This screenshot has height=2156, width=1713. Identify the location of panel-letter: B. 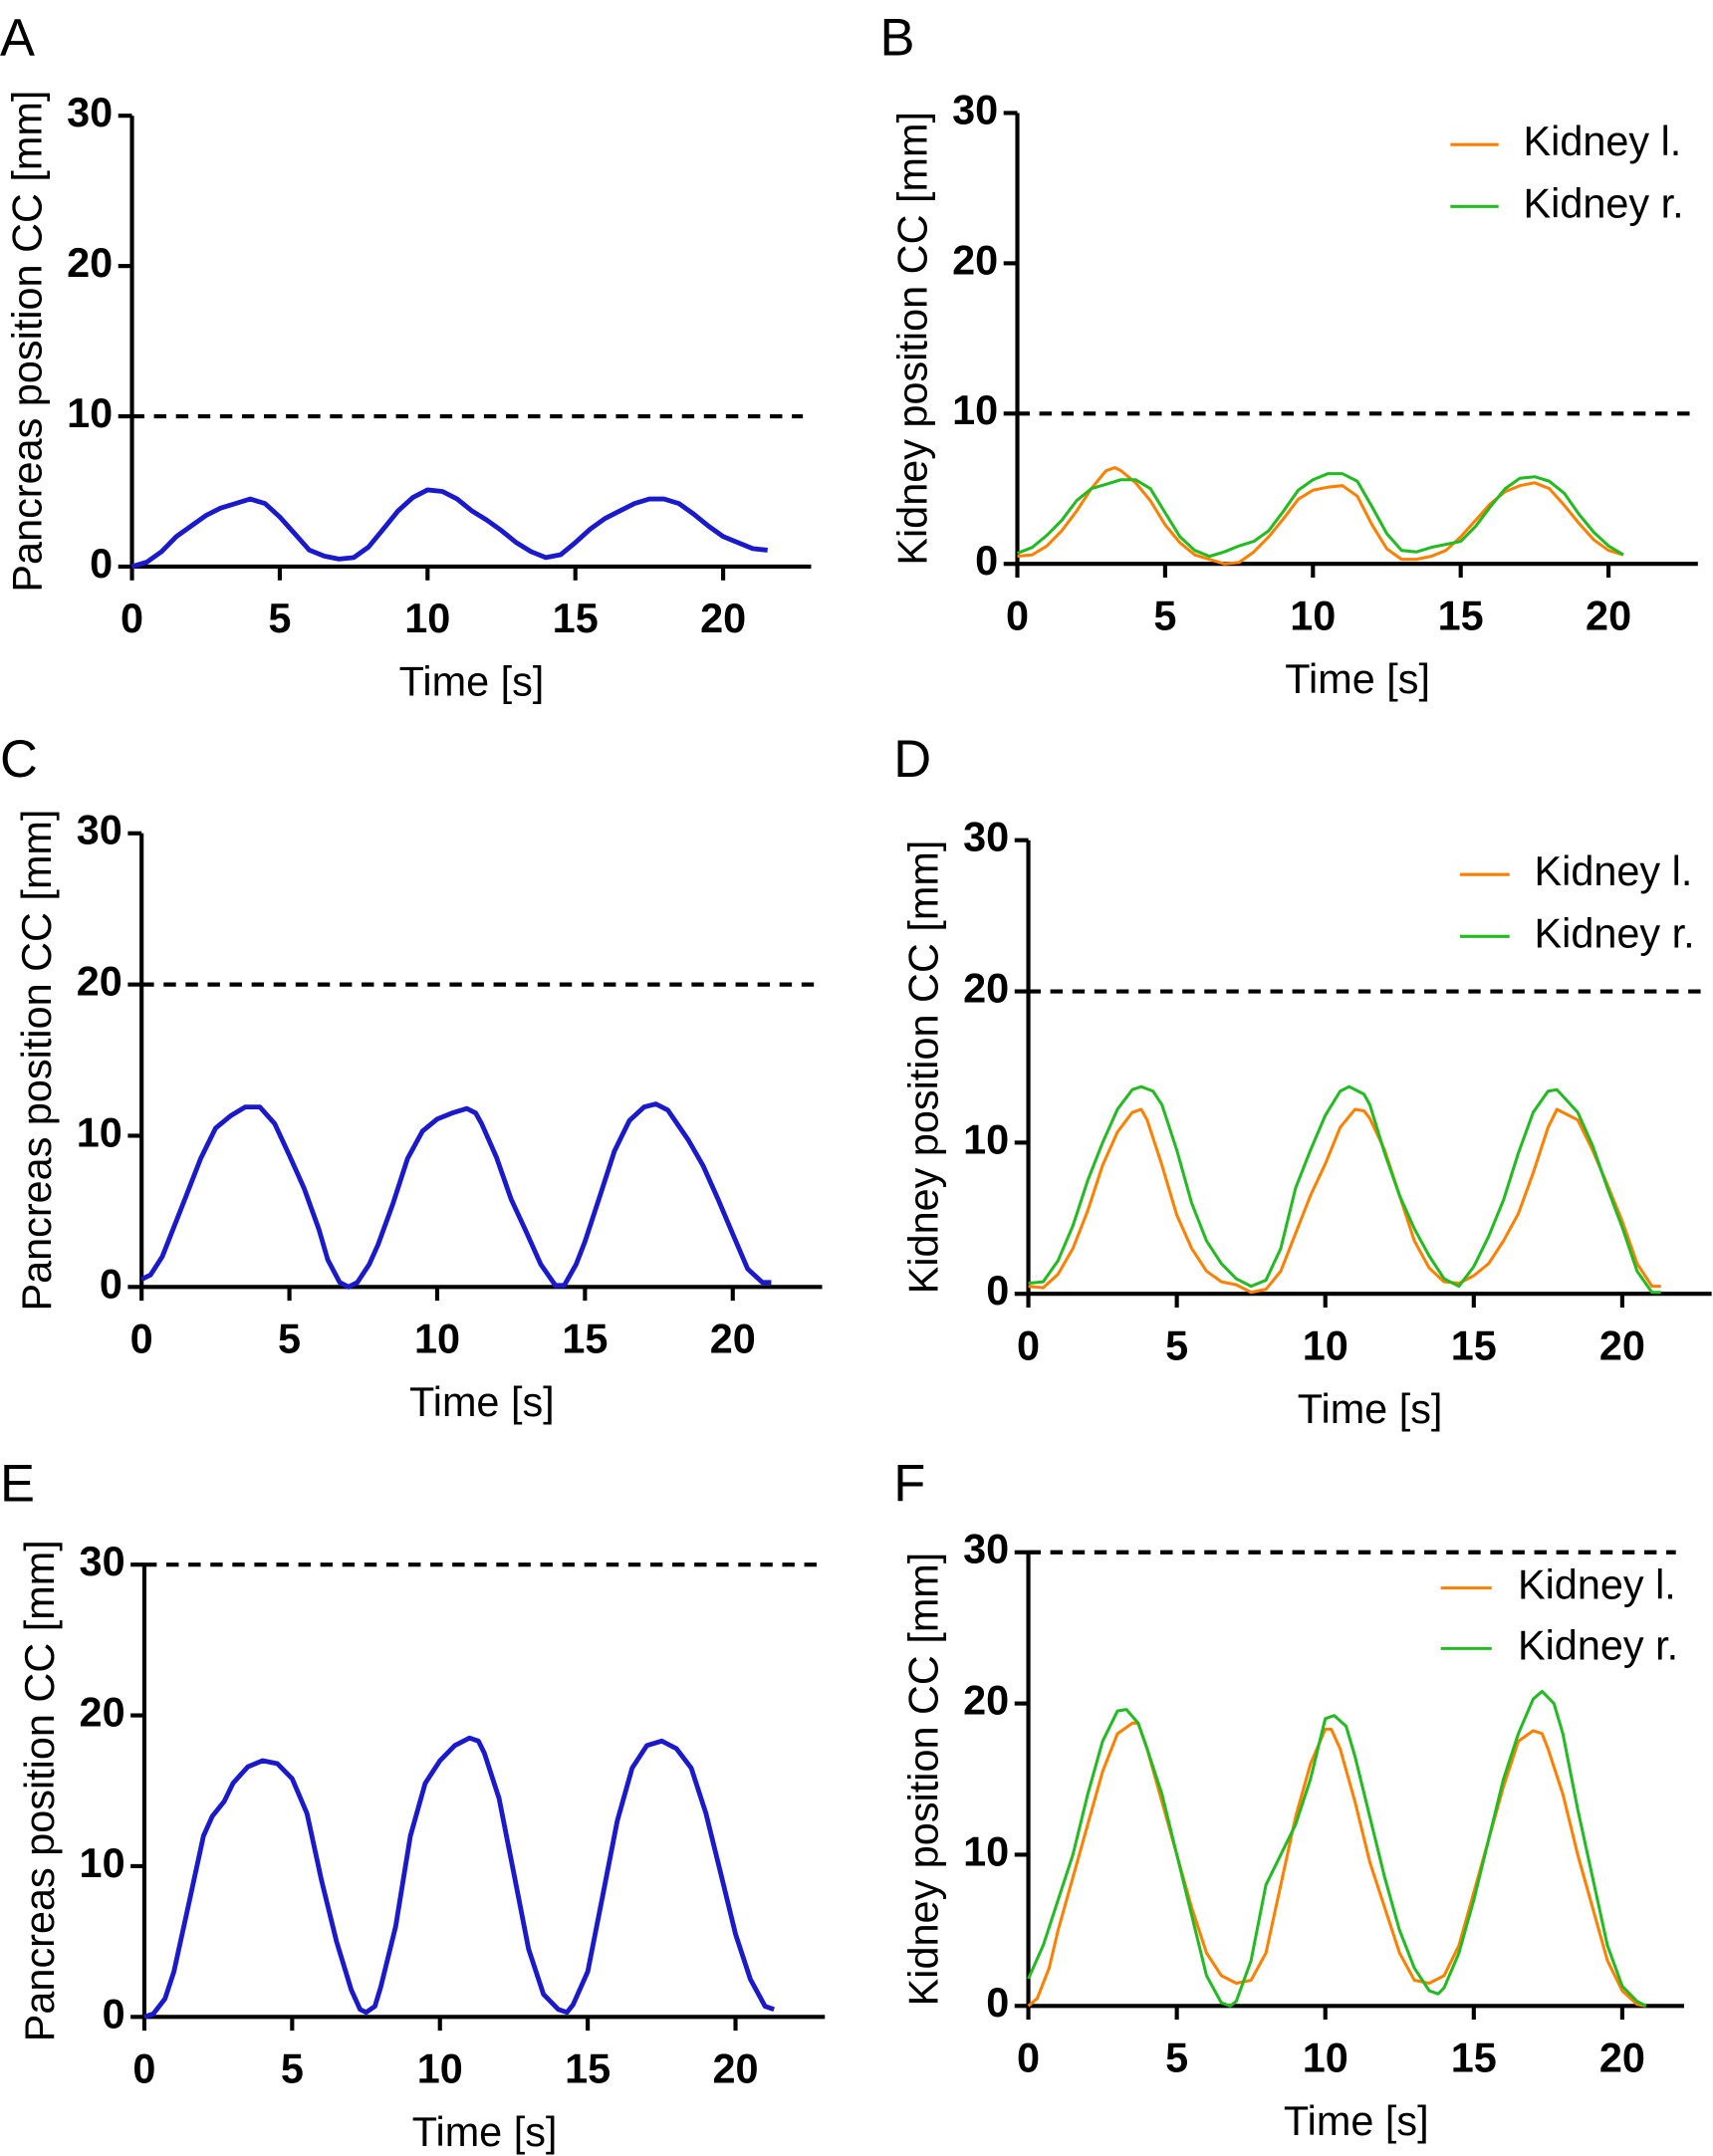
(897, 39).